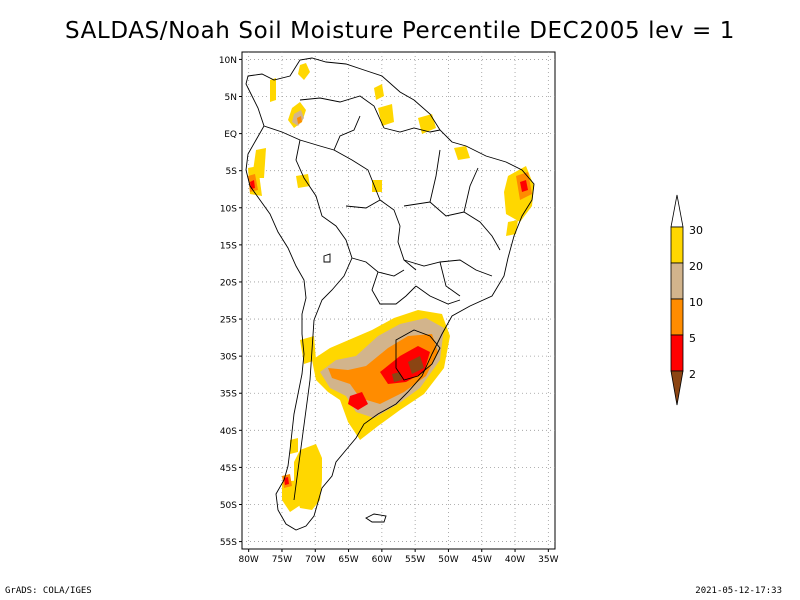 This screenshot has height=600, width=800. I want to click on lon-tick-label: 40W, so click(515, 560).